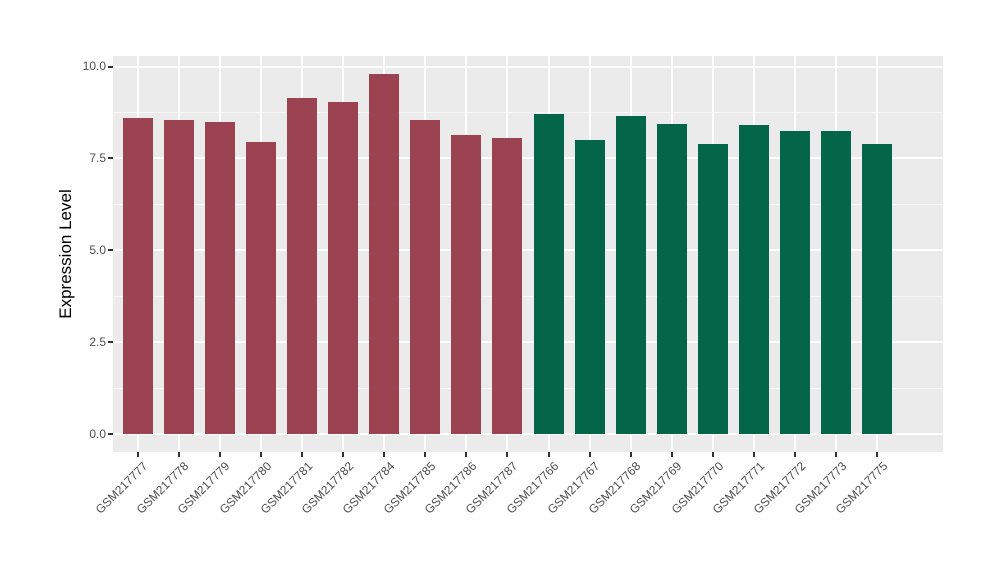  Describe the element at coordinates (630, 275) in the screenshot. I see `bar-GSM217768` at that location.